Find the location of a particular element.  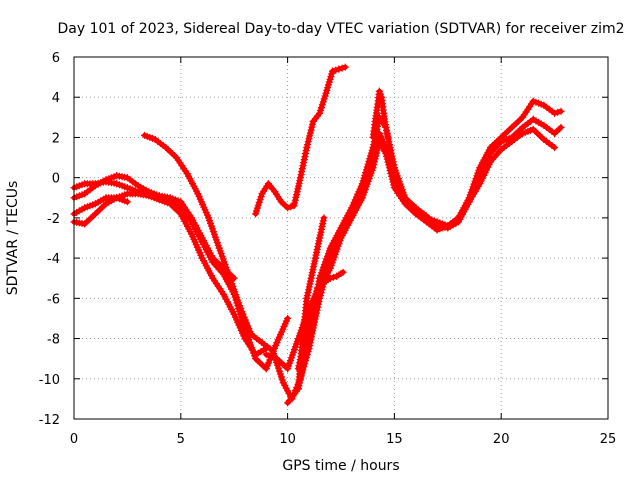

y-tick-label: -2 is located at coordinates (53, 219).